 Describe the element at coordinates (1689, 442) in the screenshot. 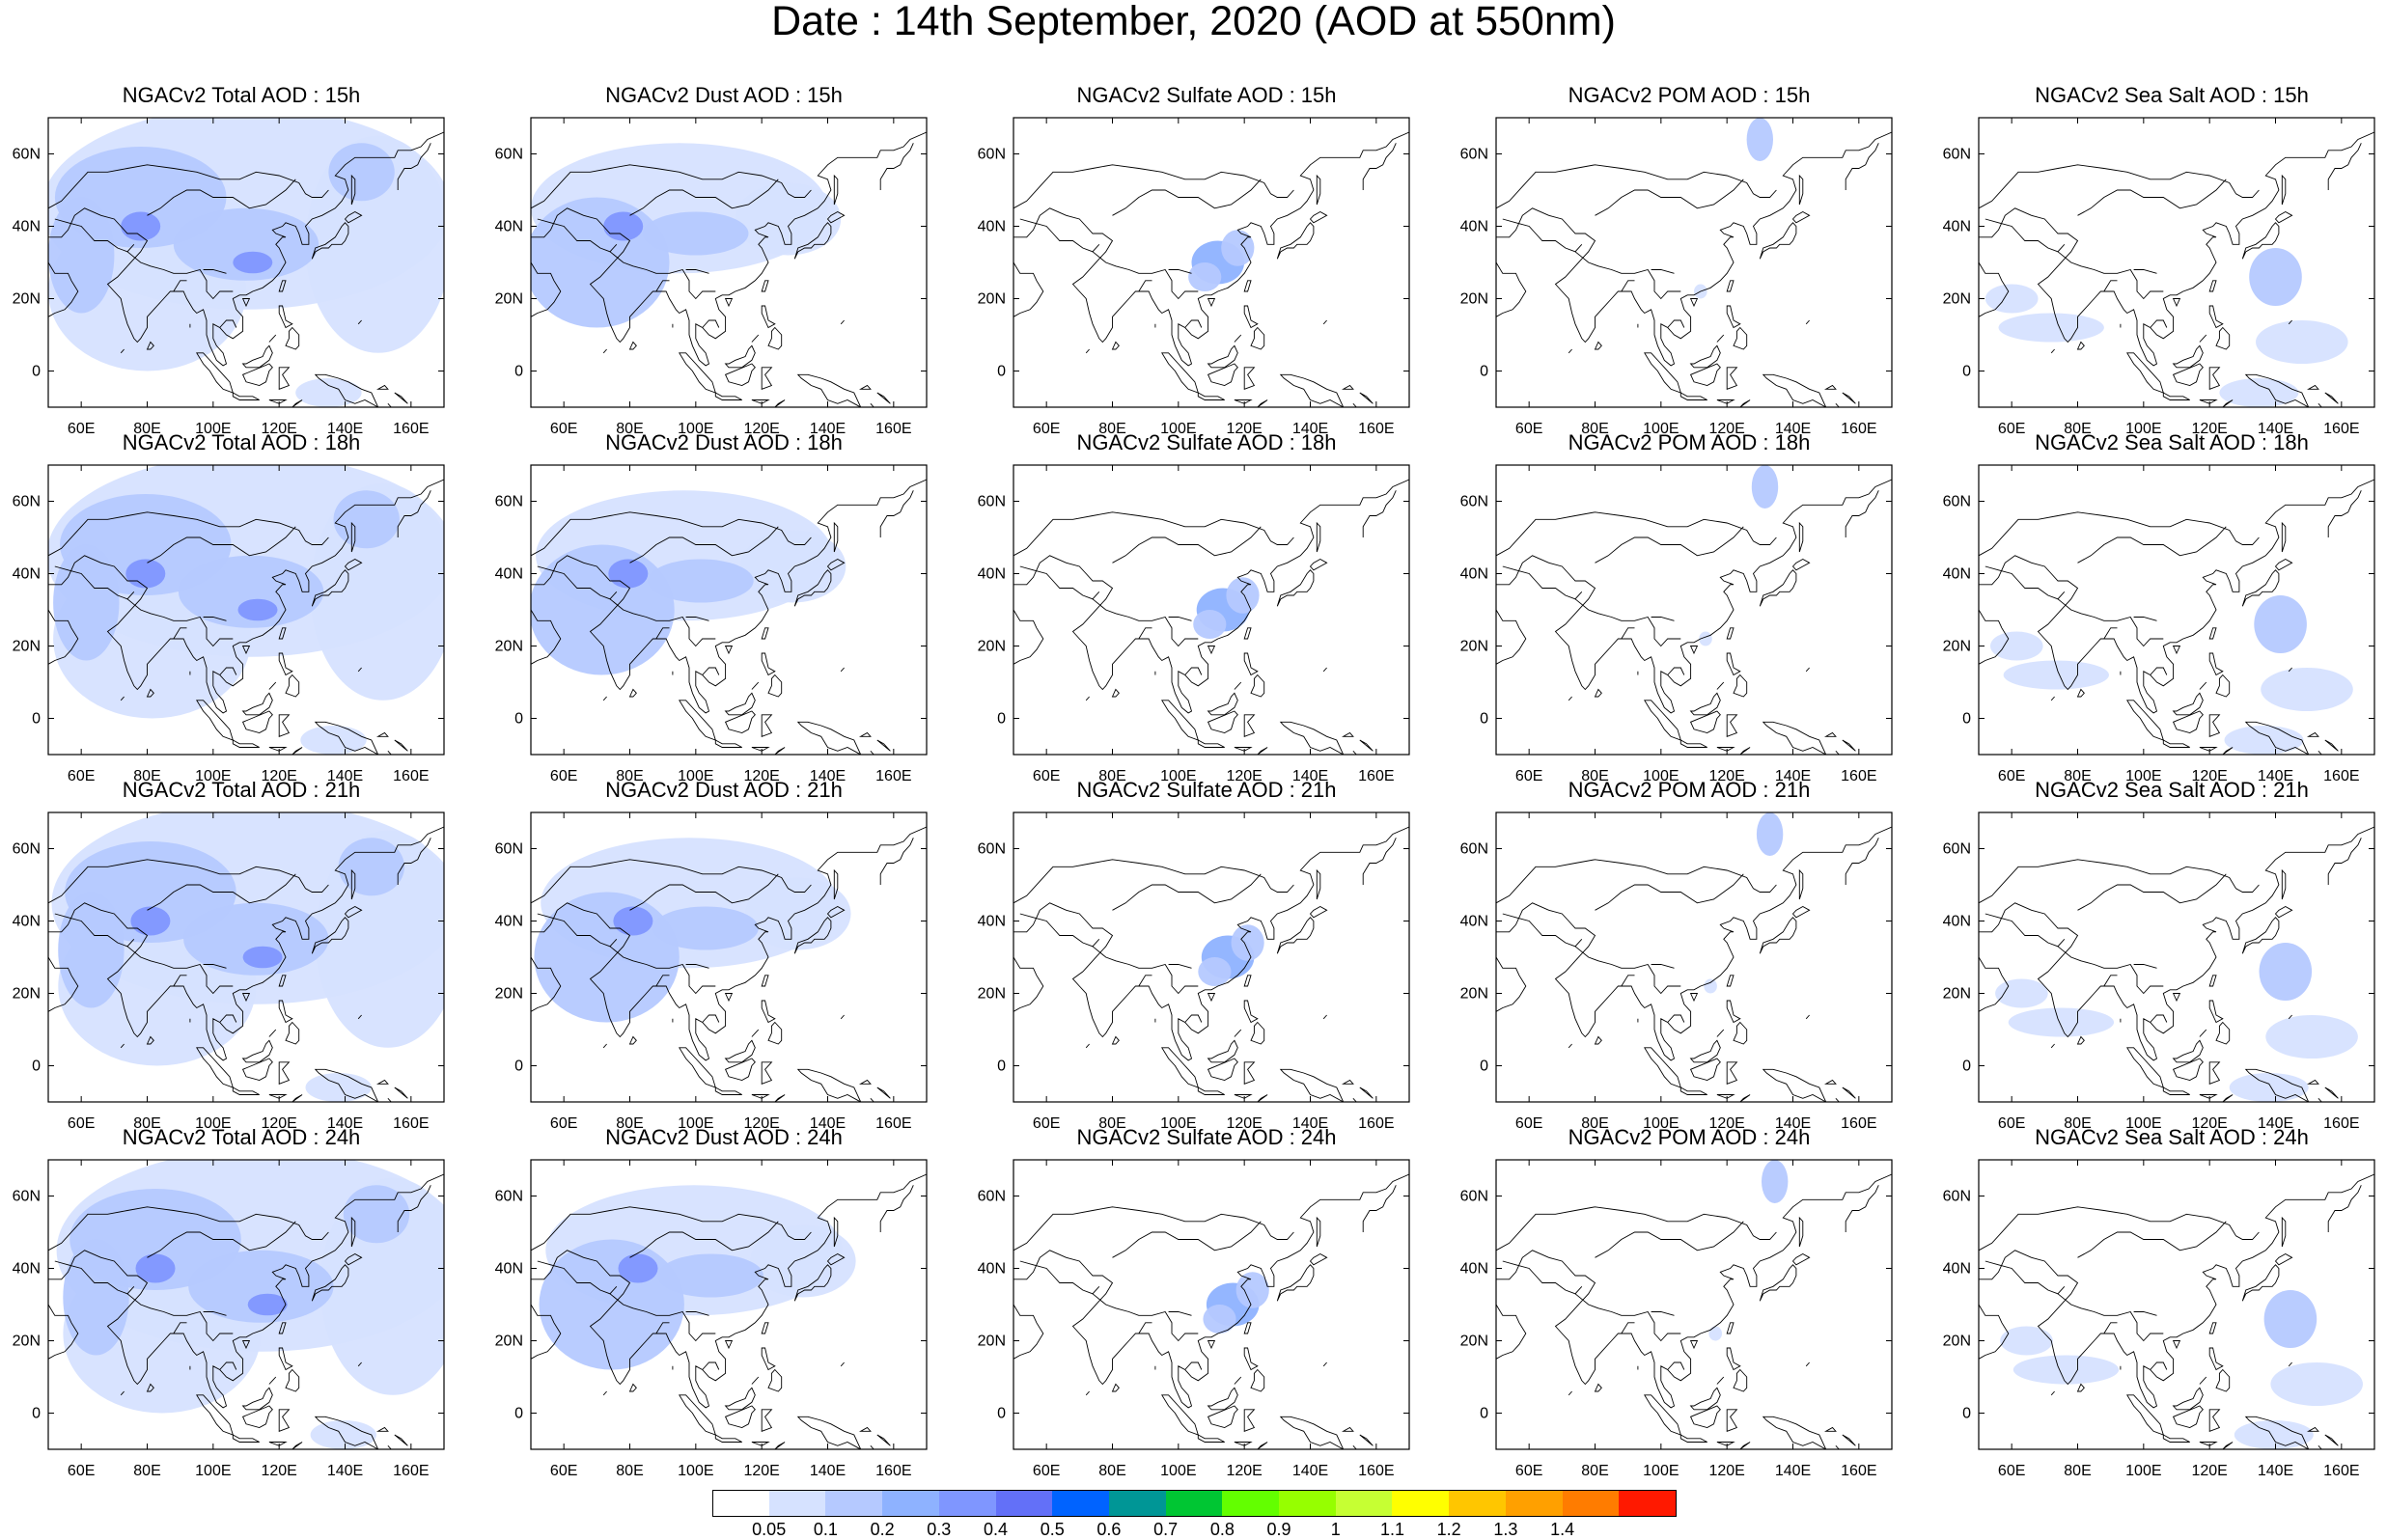

I see `panel-title: NGACv2 POM AOD : 18h` at that location.